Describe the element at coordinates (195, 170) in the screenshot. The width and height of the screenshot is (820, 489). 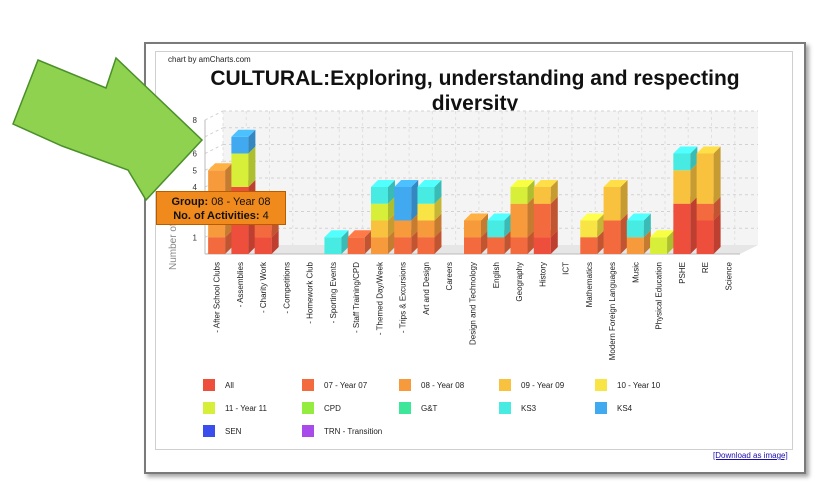
I see `y-tick-label: 5` at that location.